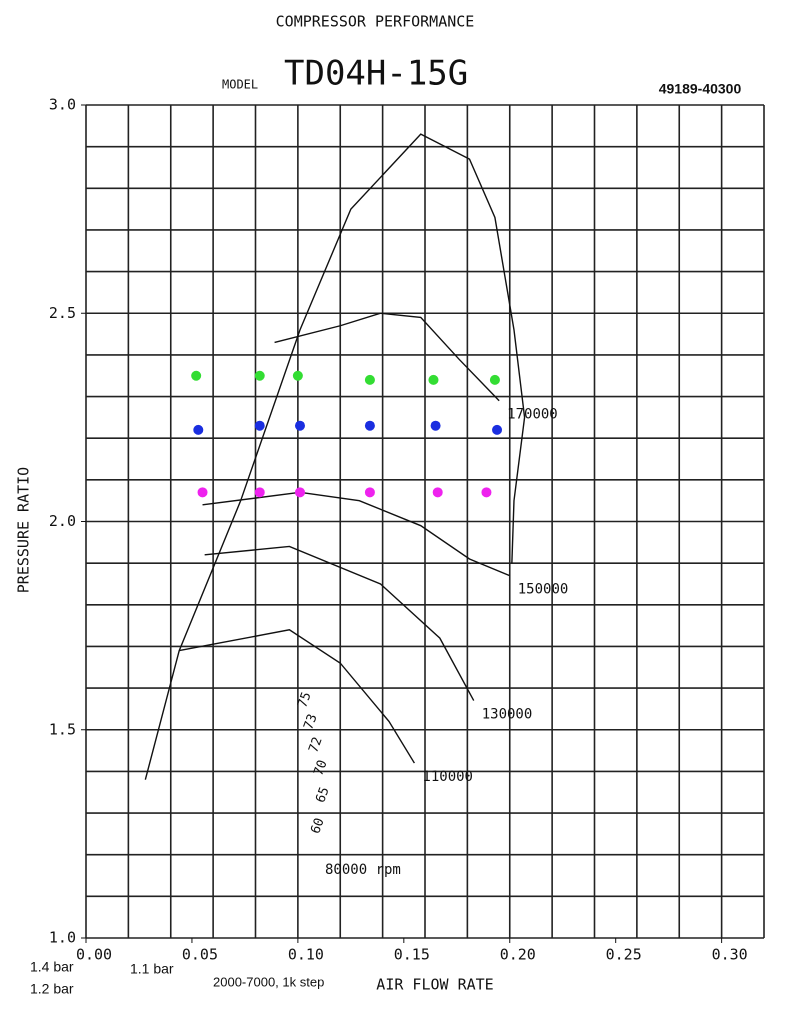 This screenshot has width=806, height=1024. I want to click on speed-label: 170000, so click(532, 415).